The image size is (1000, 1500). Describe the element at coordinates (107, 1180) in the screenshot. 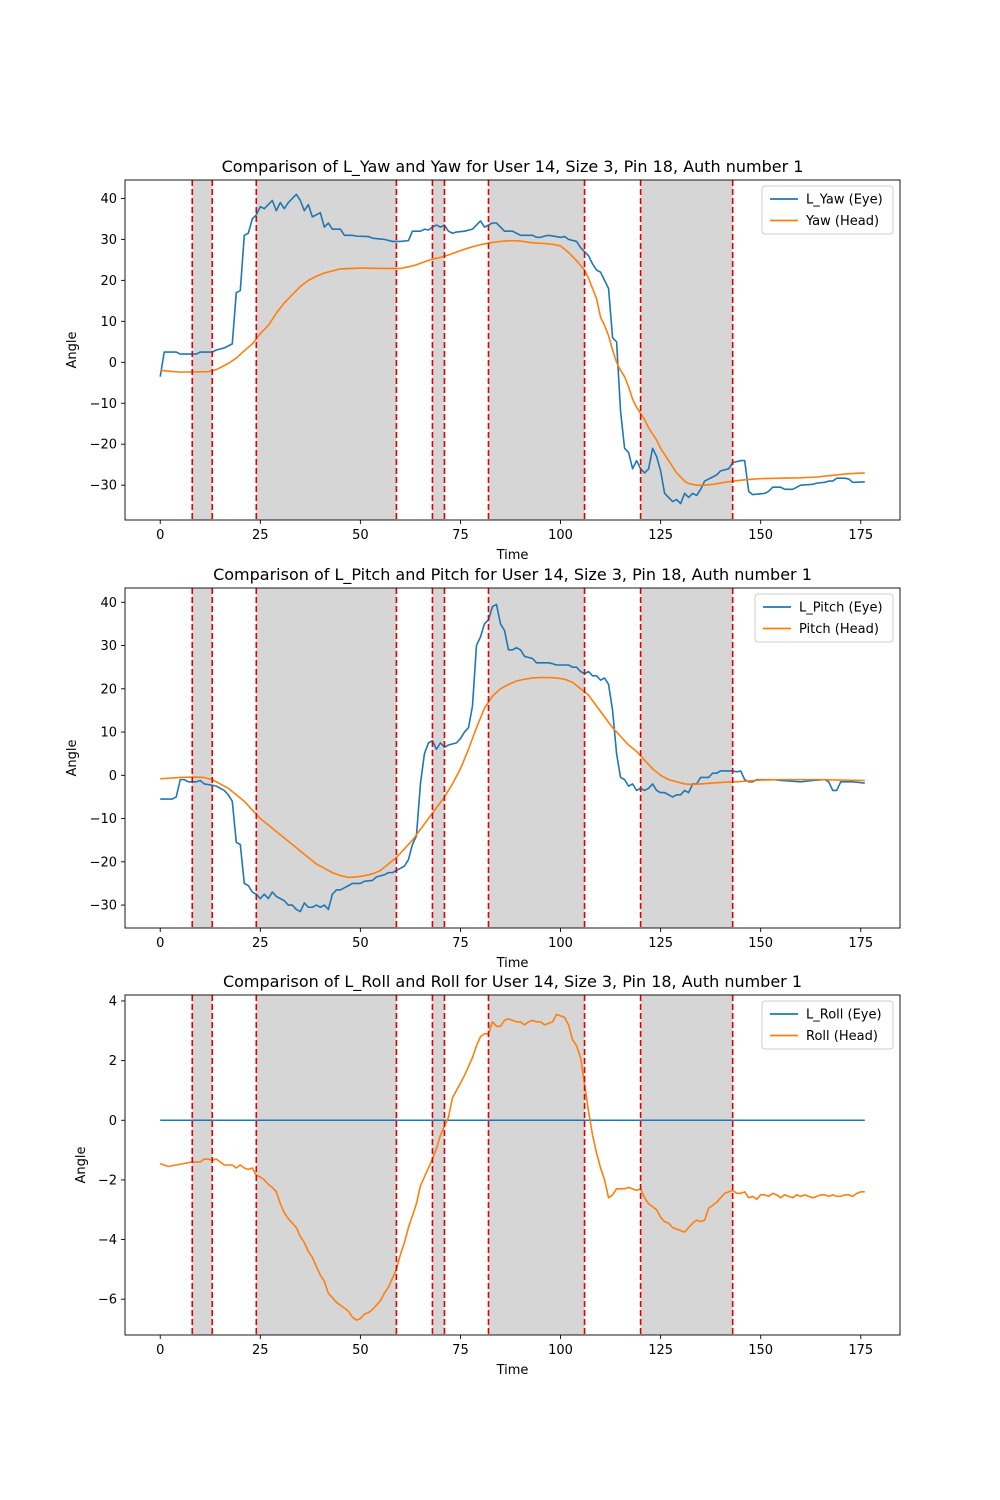

I see `y-tick-label: −2` at that location.